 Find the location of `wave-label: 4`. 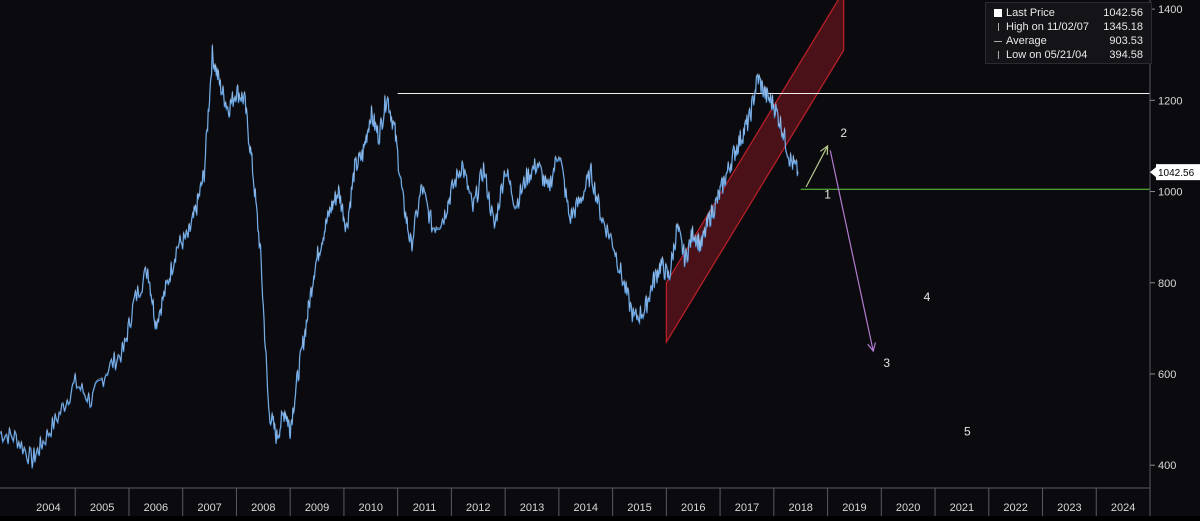

wave-label: 4 is located at coordinates (927, 297).